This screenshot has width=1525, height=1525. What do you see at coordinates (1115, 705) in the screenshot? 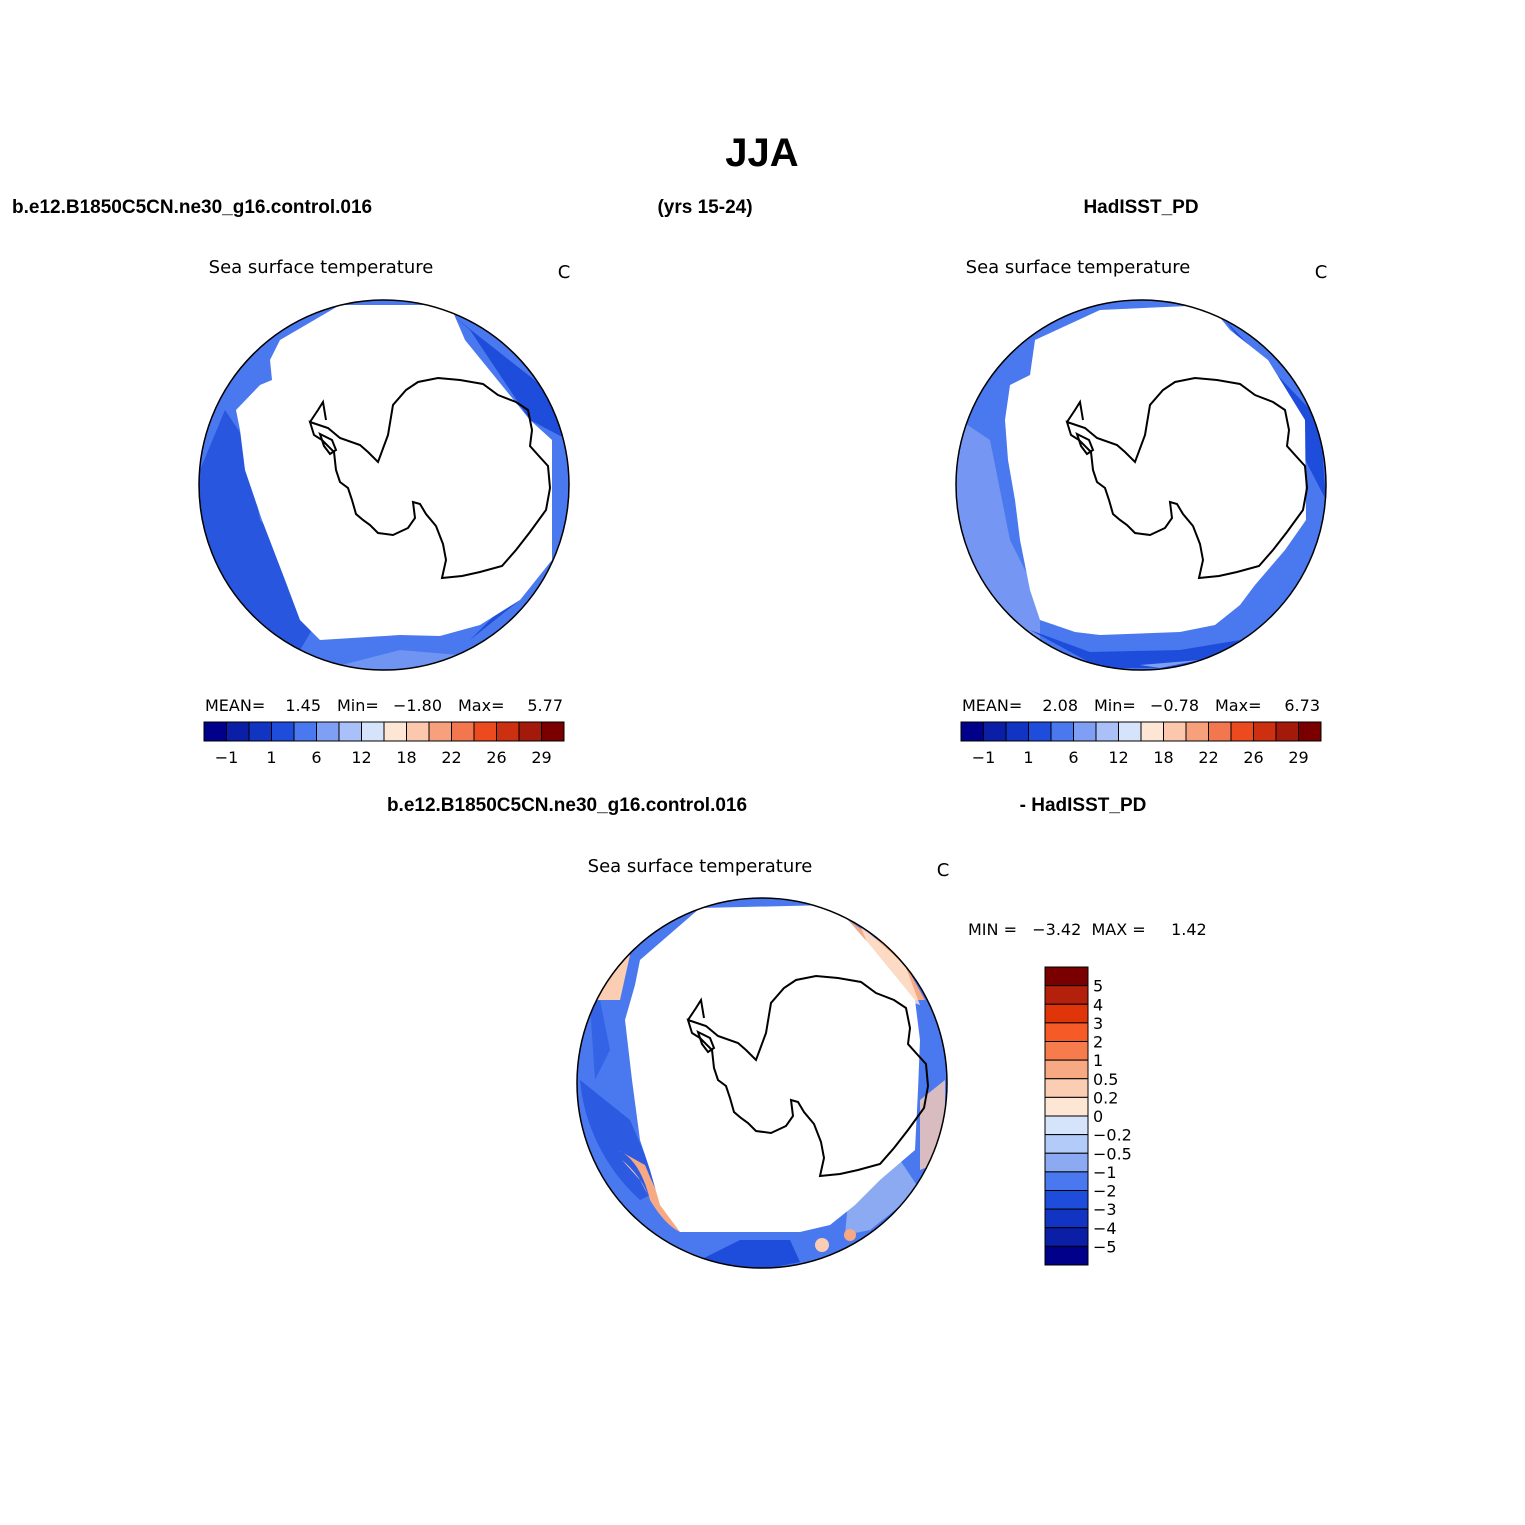
I see `panel-obs-min-label: Min=` at bounding box center [1115, 705].